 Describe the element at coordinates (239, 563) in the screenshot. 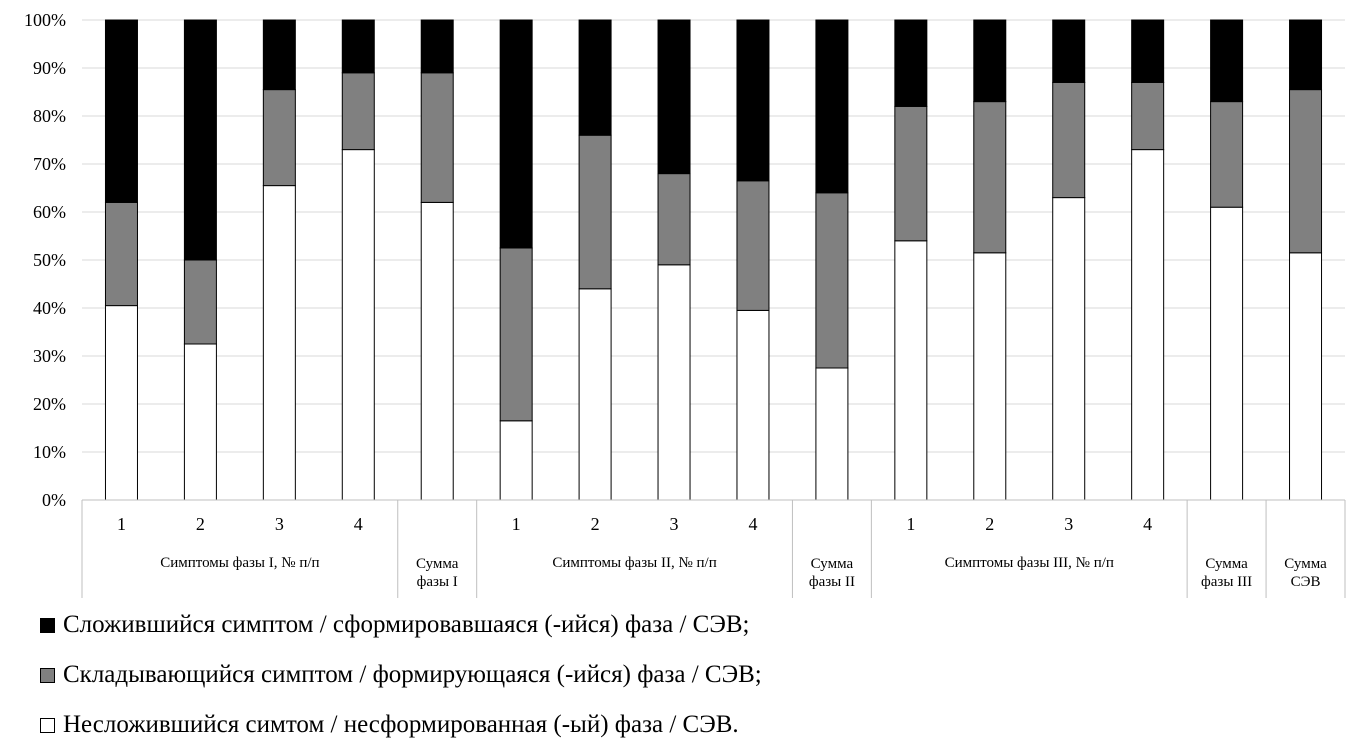

I see `group-label: Симптомы фазы I, № п/п` at that location.